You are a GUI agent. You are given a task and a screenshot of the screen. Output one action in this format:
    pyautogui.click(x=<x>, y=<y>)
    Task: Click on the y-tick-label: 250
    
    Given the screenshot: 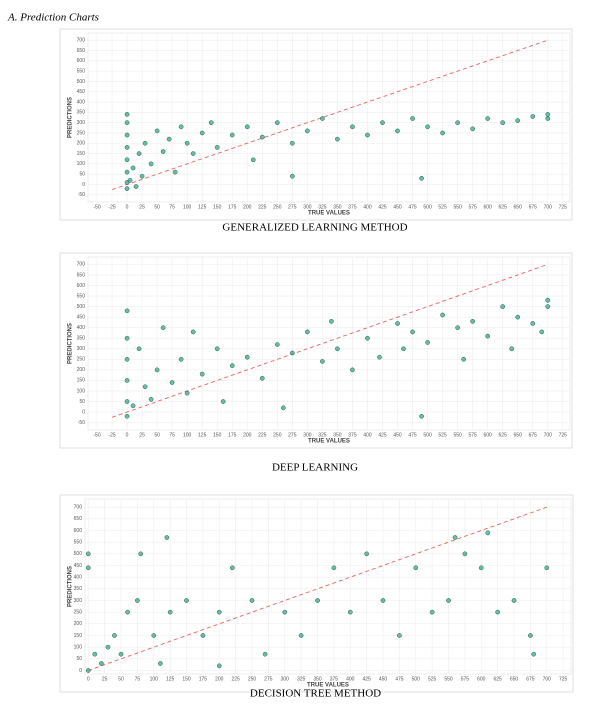 What is the action you would take?
    pyautogui.click(x=78, y=612)
    